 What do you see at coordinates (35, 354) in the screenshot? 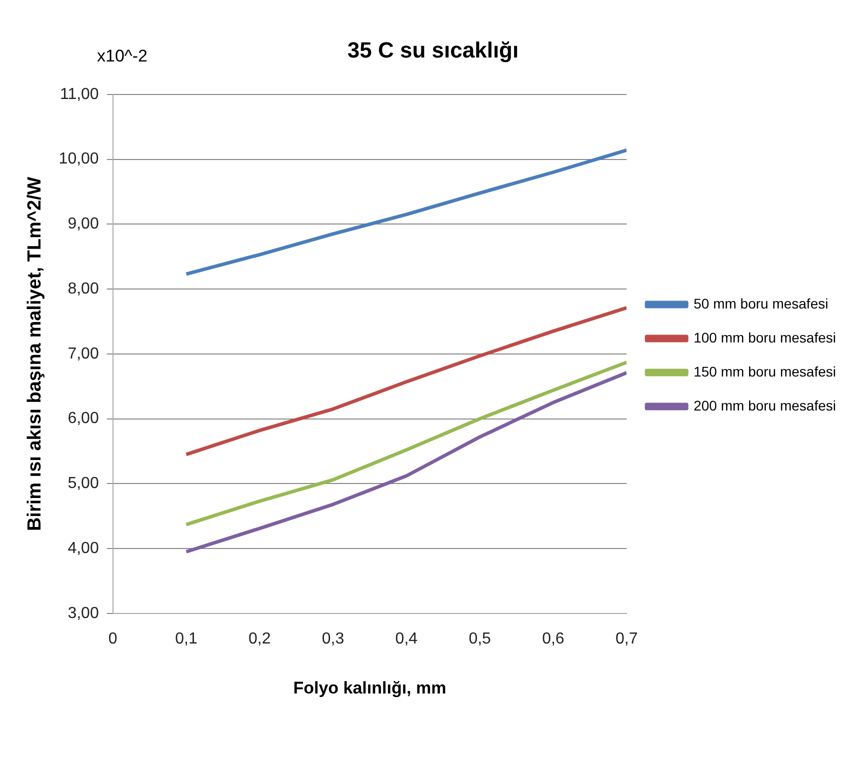
I see `y-axis-title: Birim ısı akısı başına maliyet, TLm^2/W` at bounding box center [35, 354].